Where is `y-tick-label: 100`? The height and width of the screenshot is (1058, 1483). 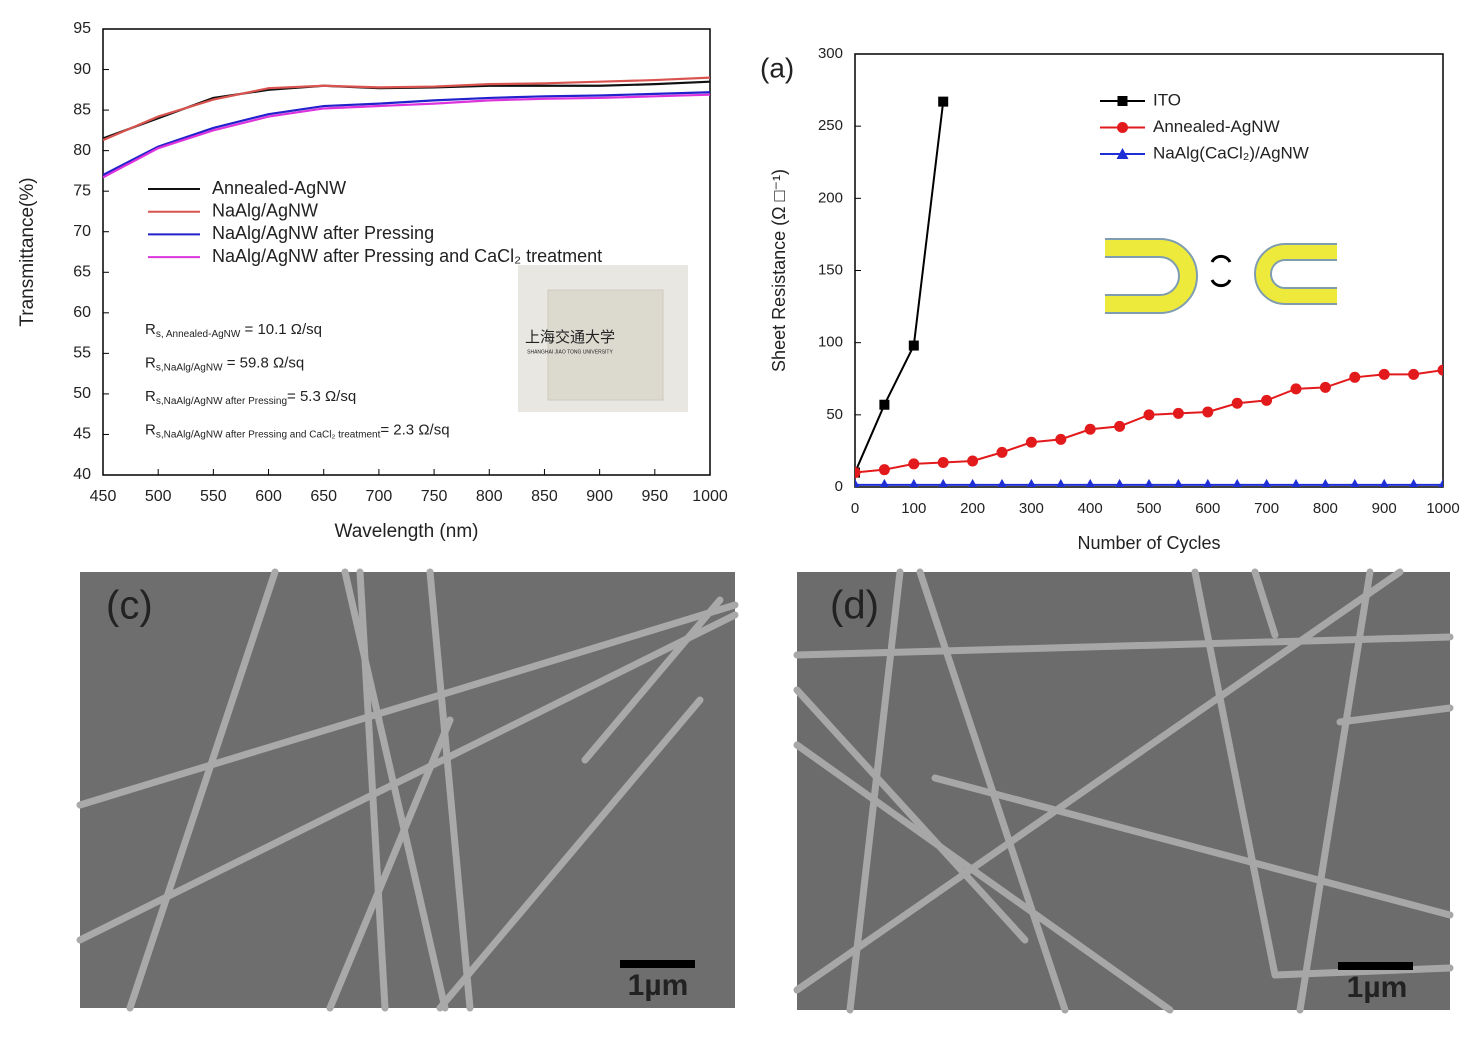
y-tick-label: 100 is located at coordinates (830, 342).